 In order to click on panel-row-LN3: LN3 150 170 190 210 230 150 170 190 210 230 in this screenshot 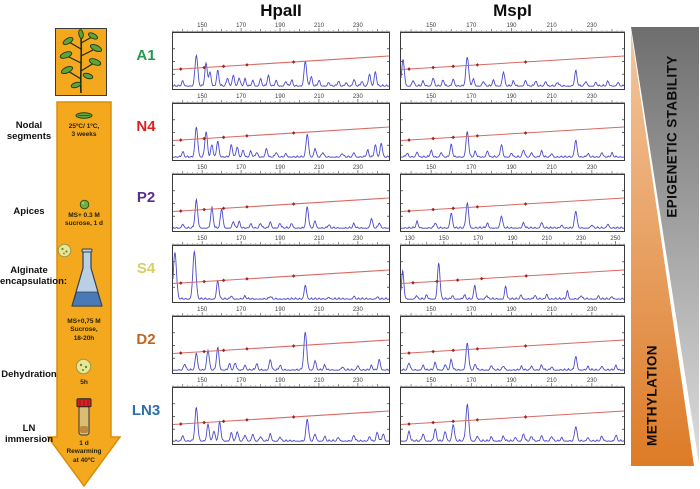, I will do `click(372, 410)`.